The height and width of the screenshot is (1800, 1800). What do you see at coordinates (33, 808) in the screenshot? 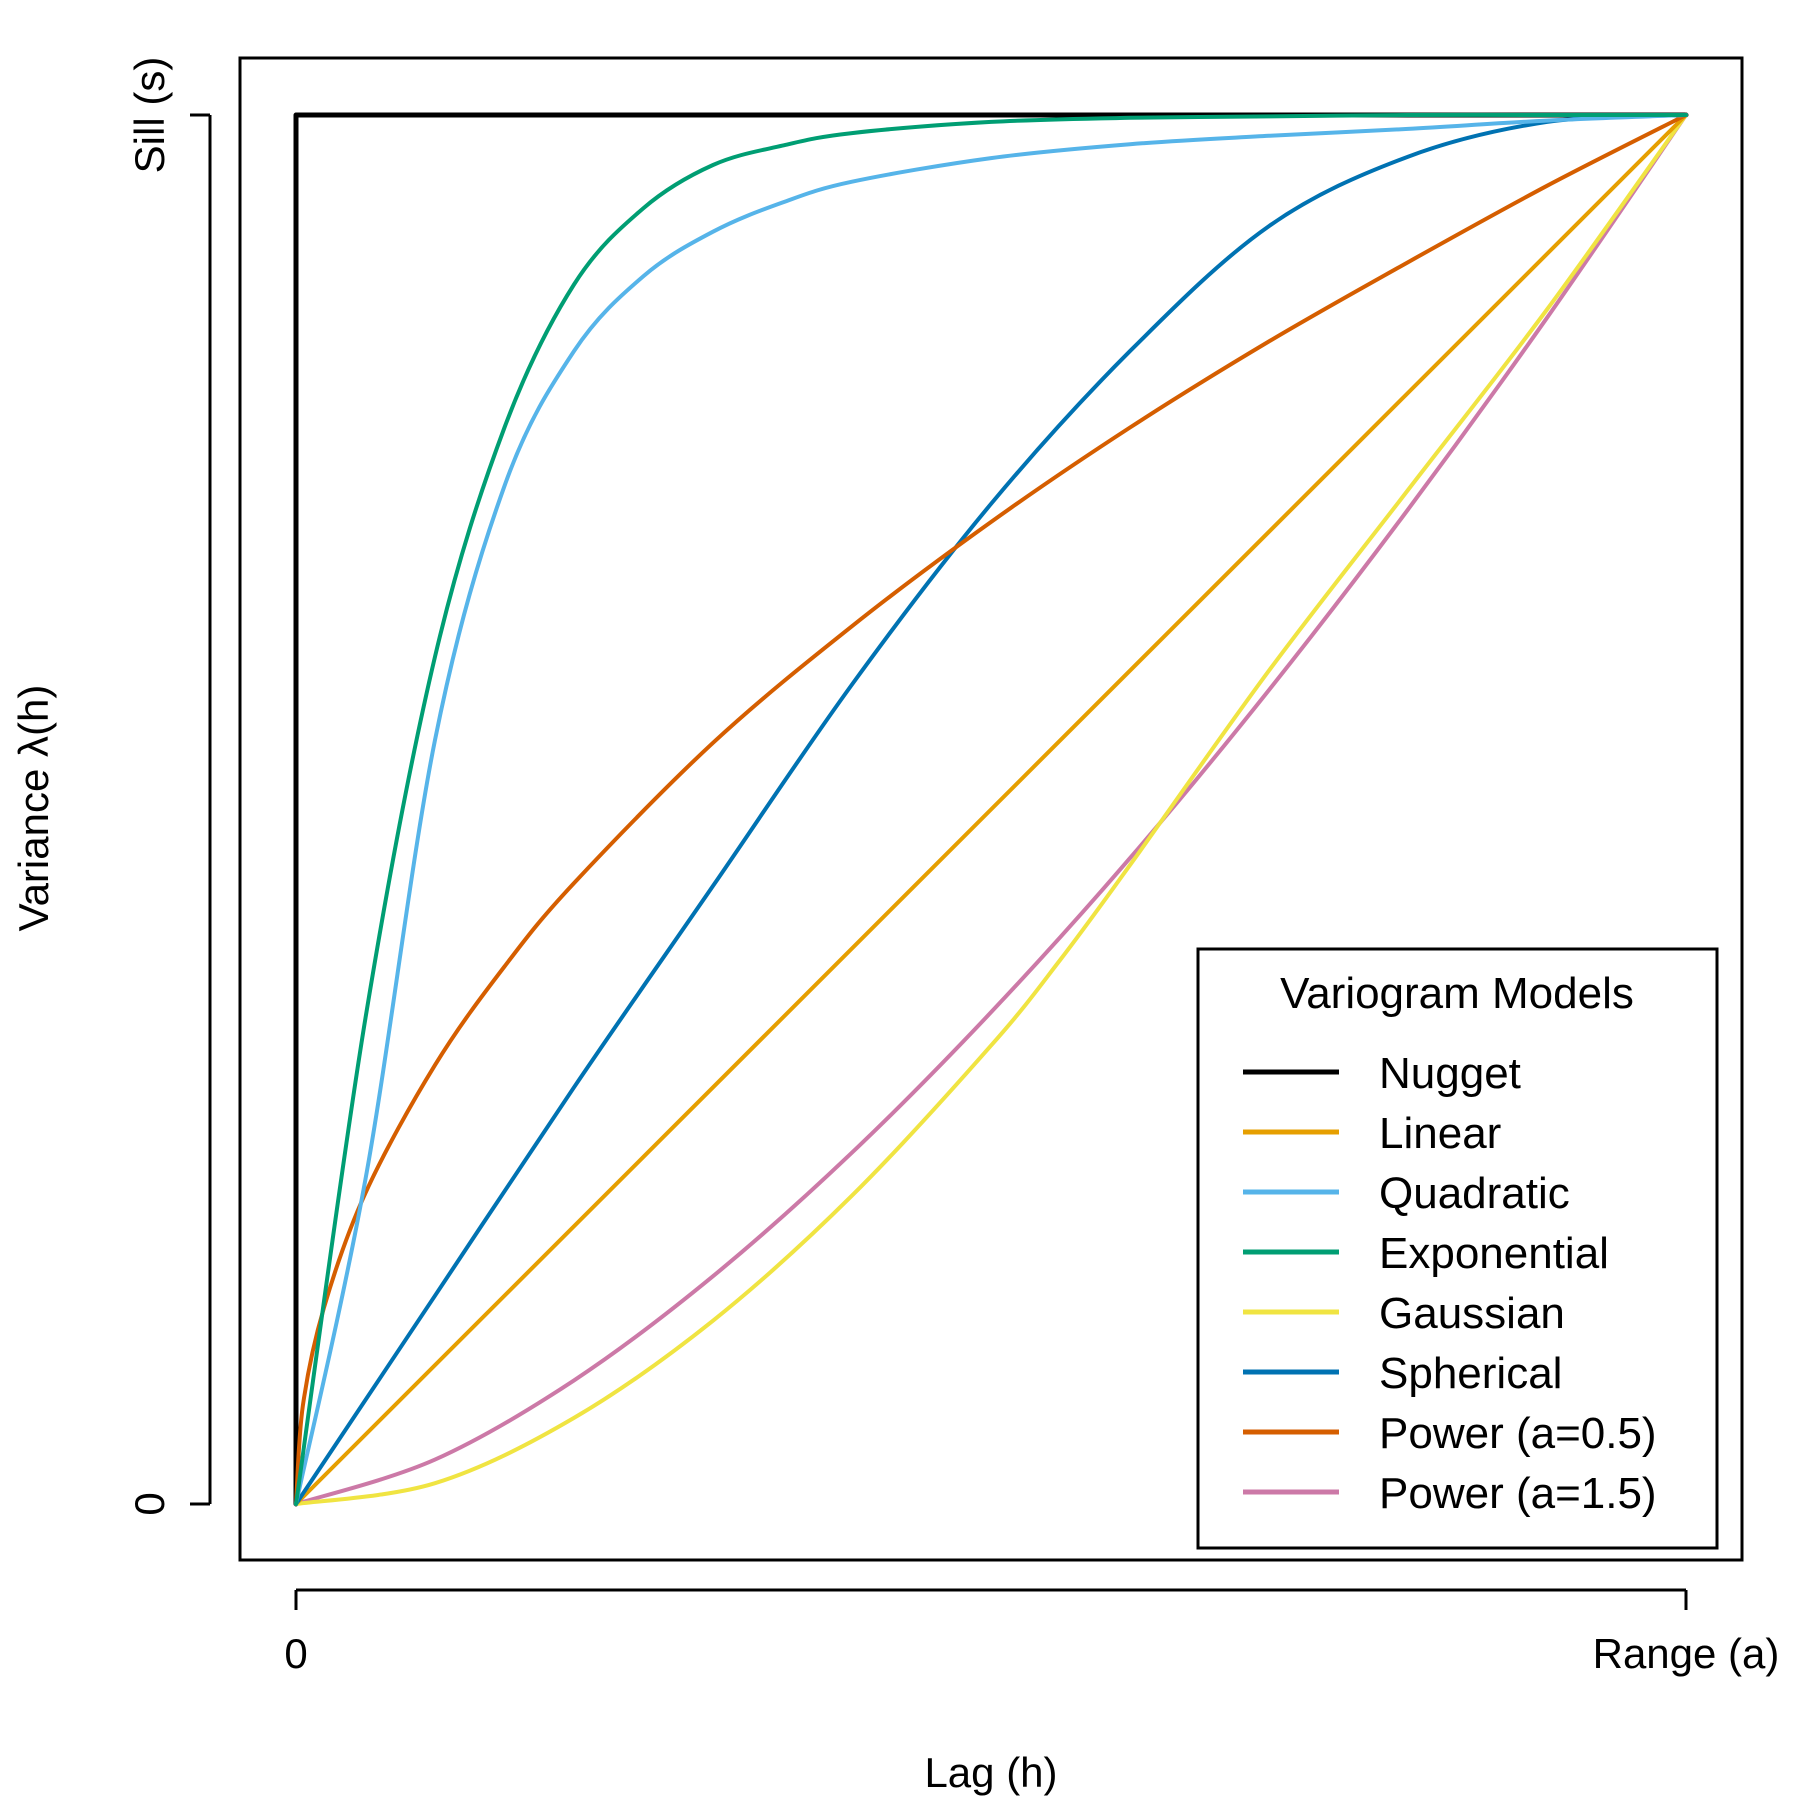
I see `y-axis-title: Variance λ(h)` at bounding box center [33, 808].